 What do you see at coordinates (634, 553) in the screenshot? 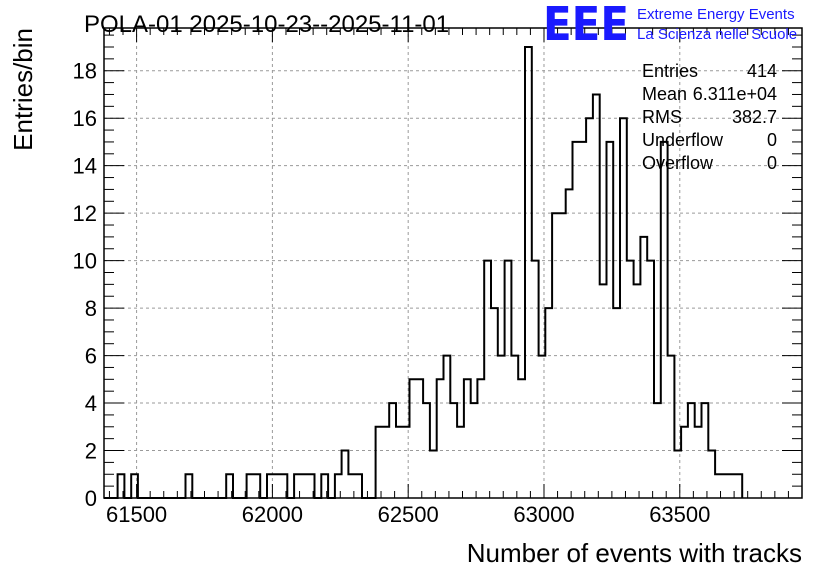
I see `x-axis-label: Number of events with tracks` at bounding box center [634, 553].